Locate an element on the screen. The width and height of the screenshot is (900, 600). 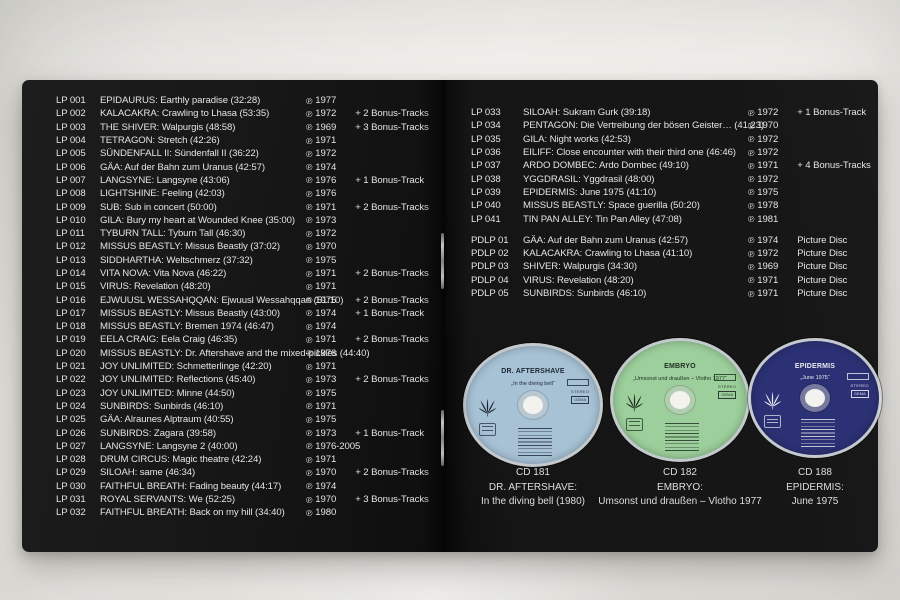
album-entry: GÄA: Alraunes Alptraum (40:55) is located at coordinates (167, 420).